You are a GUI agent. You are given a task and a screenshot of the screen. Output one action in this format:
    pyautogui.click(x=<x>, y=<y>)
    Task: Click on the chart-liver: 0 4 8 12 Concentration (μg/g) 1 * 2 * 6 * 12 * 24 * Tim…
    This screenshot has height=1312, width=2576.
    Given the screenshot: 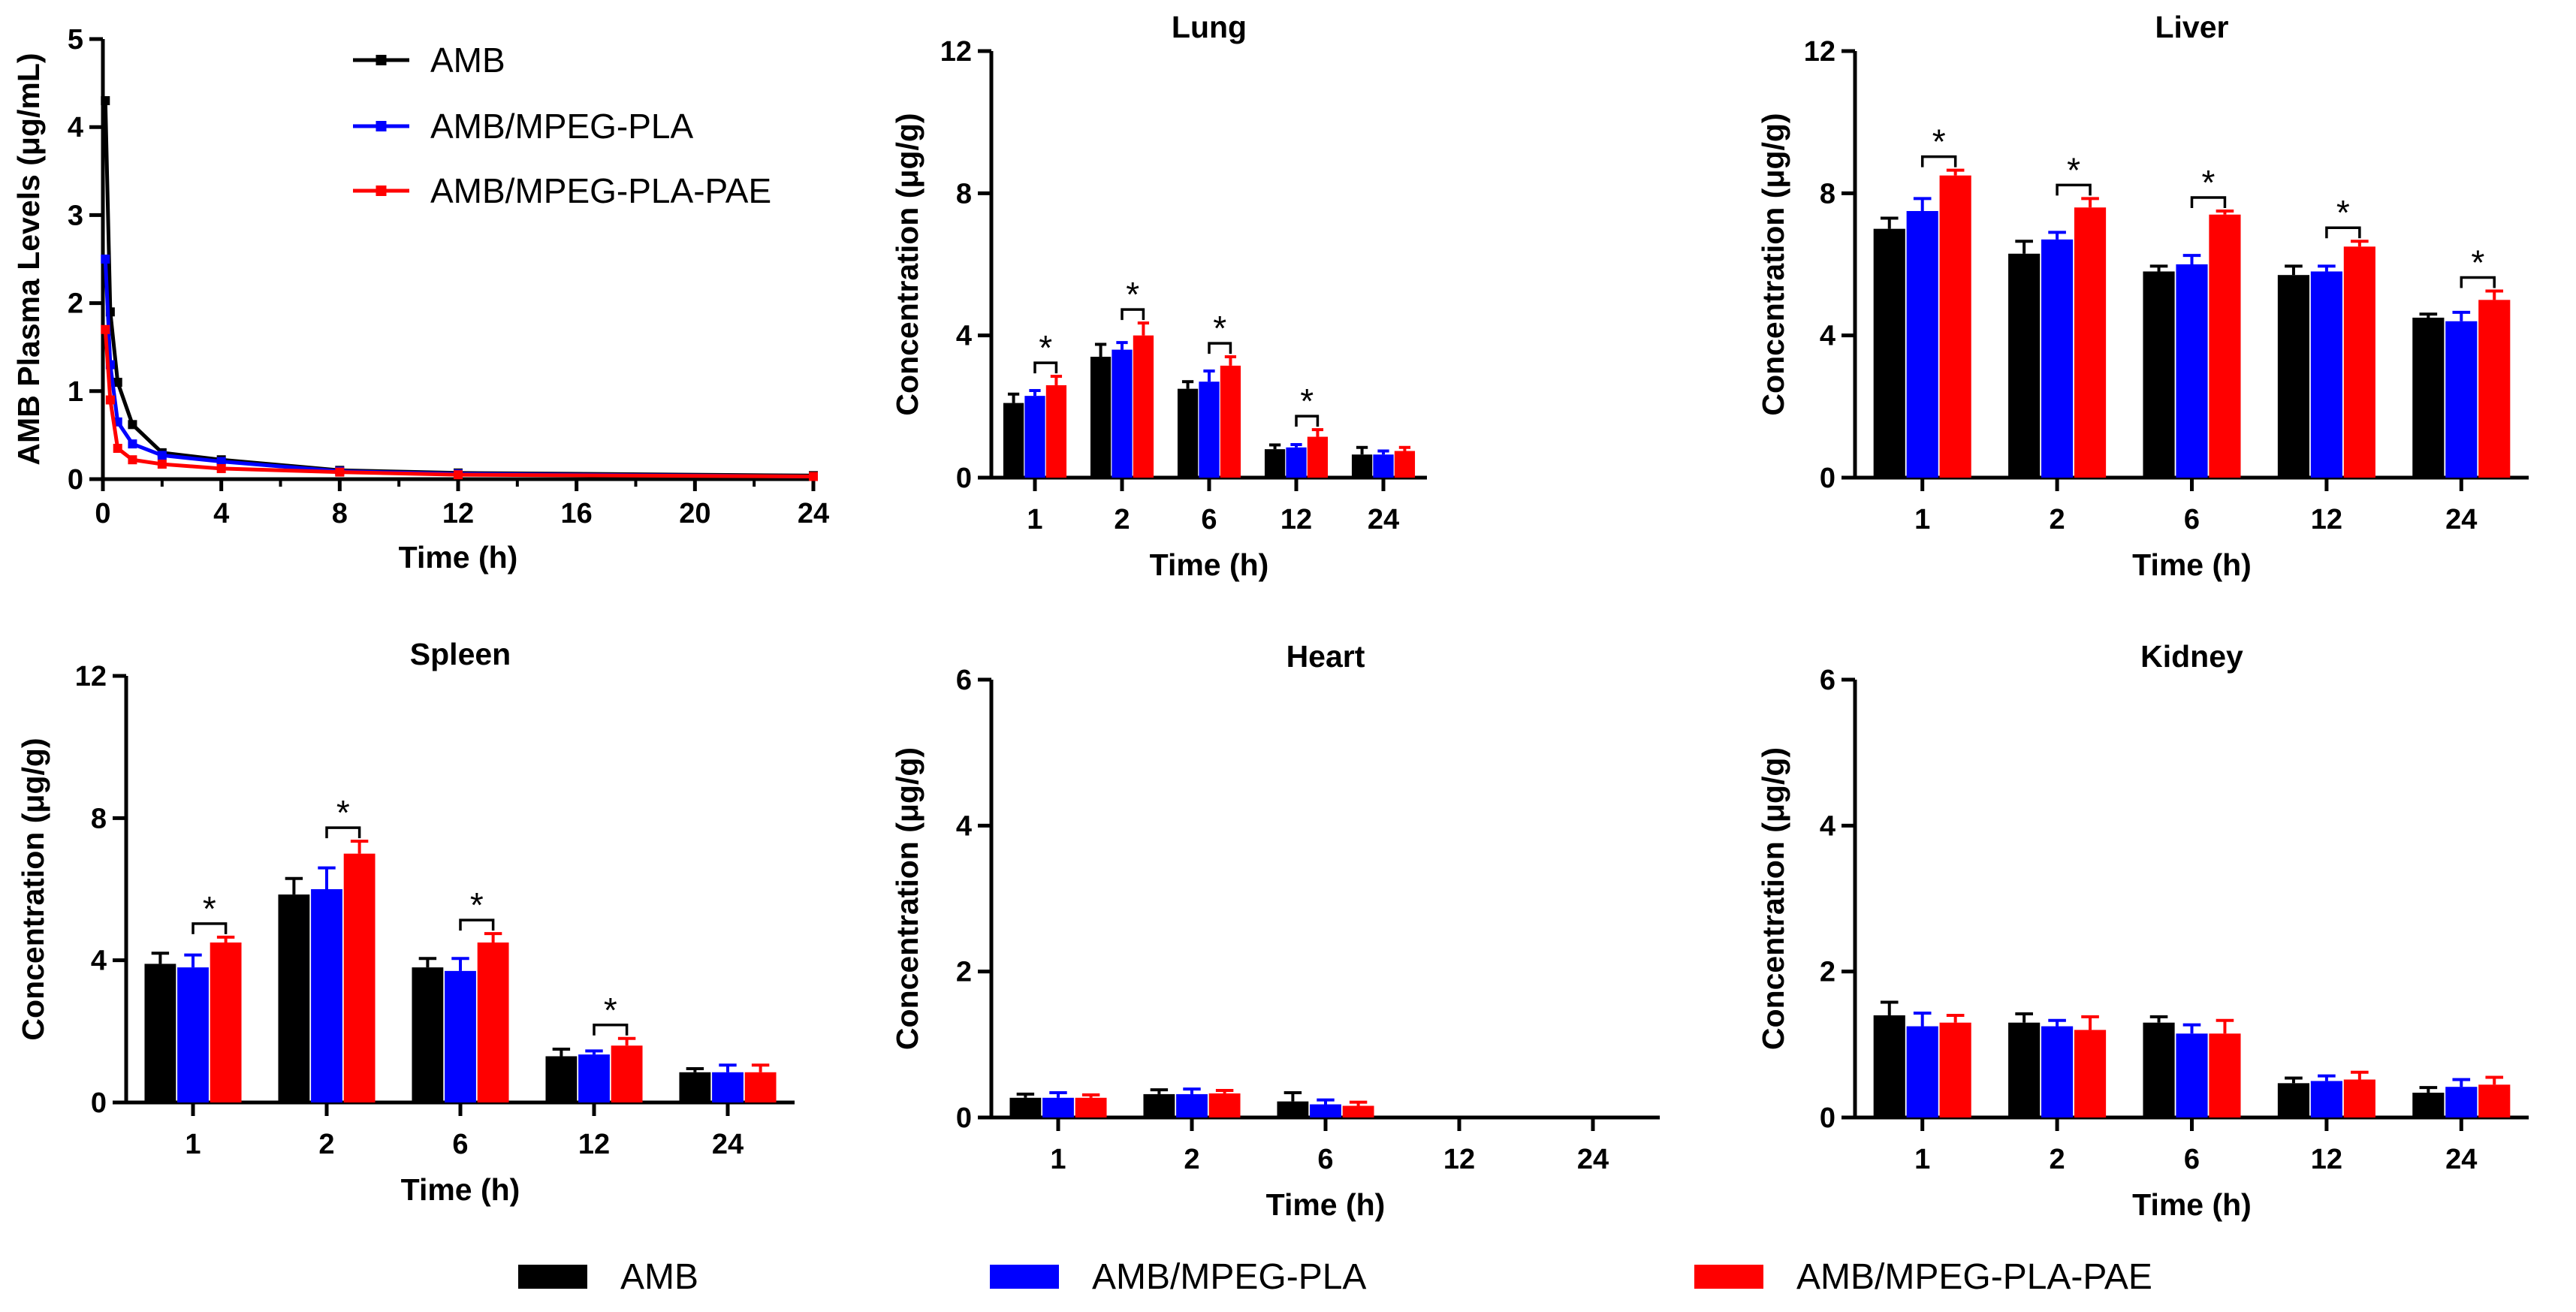 What is the action you would take?
    pyautogui.click(x=2142, y=296)
    